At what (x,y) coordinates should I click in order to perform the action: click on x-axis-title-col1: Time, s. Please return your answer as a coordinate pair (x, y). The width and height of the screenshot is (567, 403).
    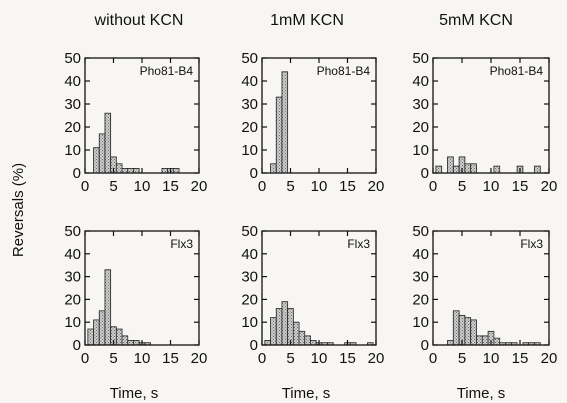
    Looking at the image, I should click on (134, 393).